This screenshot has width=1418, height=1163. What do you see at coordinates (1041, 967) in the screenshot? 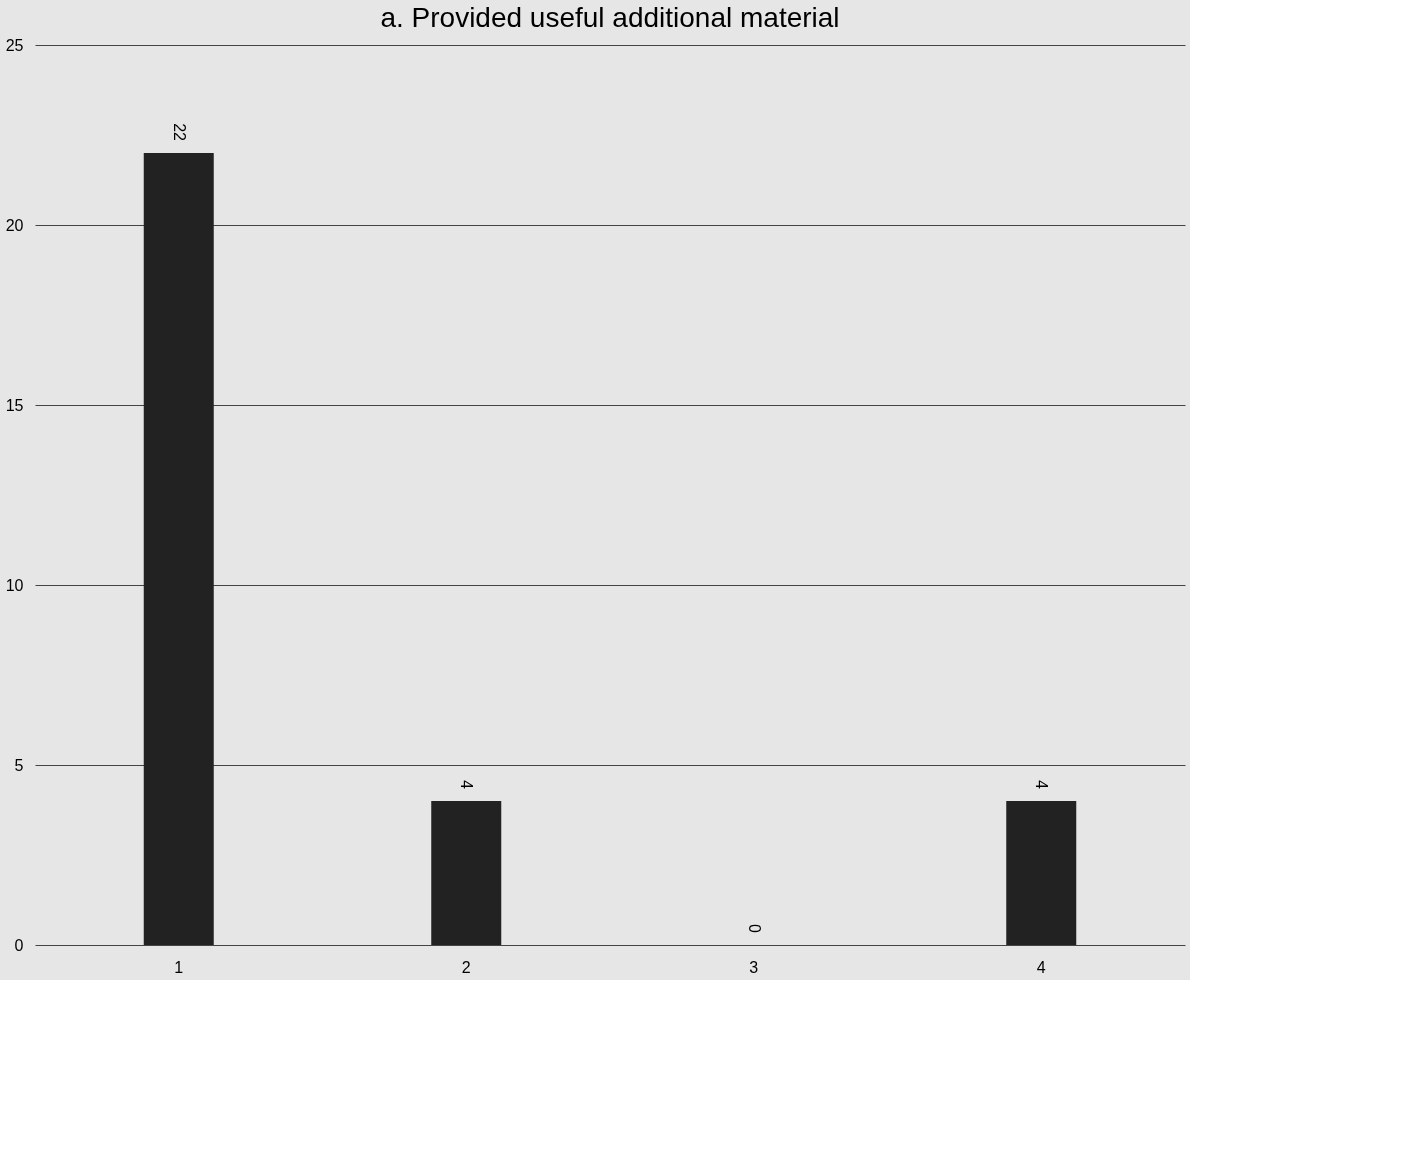
I see `x-tick-label: 4` at bounding box center [1041, 967].